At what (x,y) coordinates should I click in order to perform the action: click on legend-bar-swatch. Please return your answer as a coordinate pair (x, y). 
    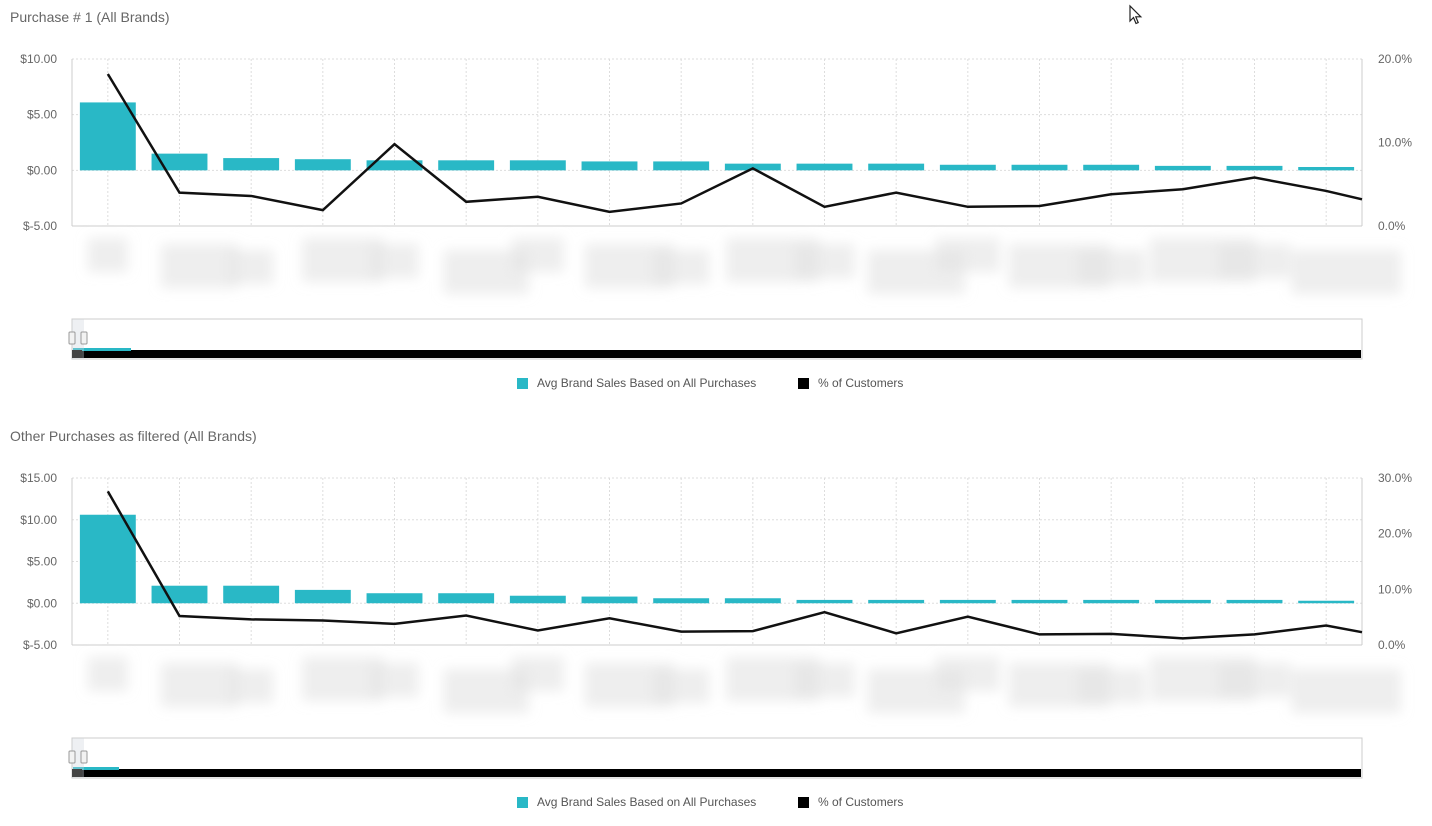
    Looking at the image, I should click on (522, 802).